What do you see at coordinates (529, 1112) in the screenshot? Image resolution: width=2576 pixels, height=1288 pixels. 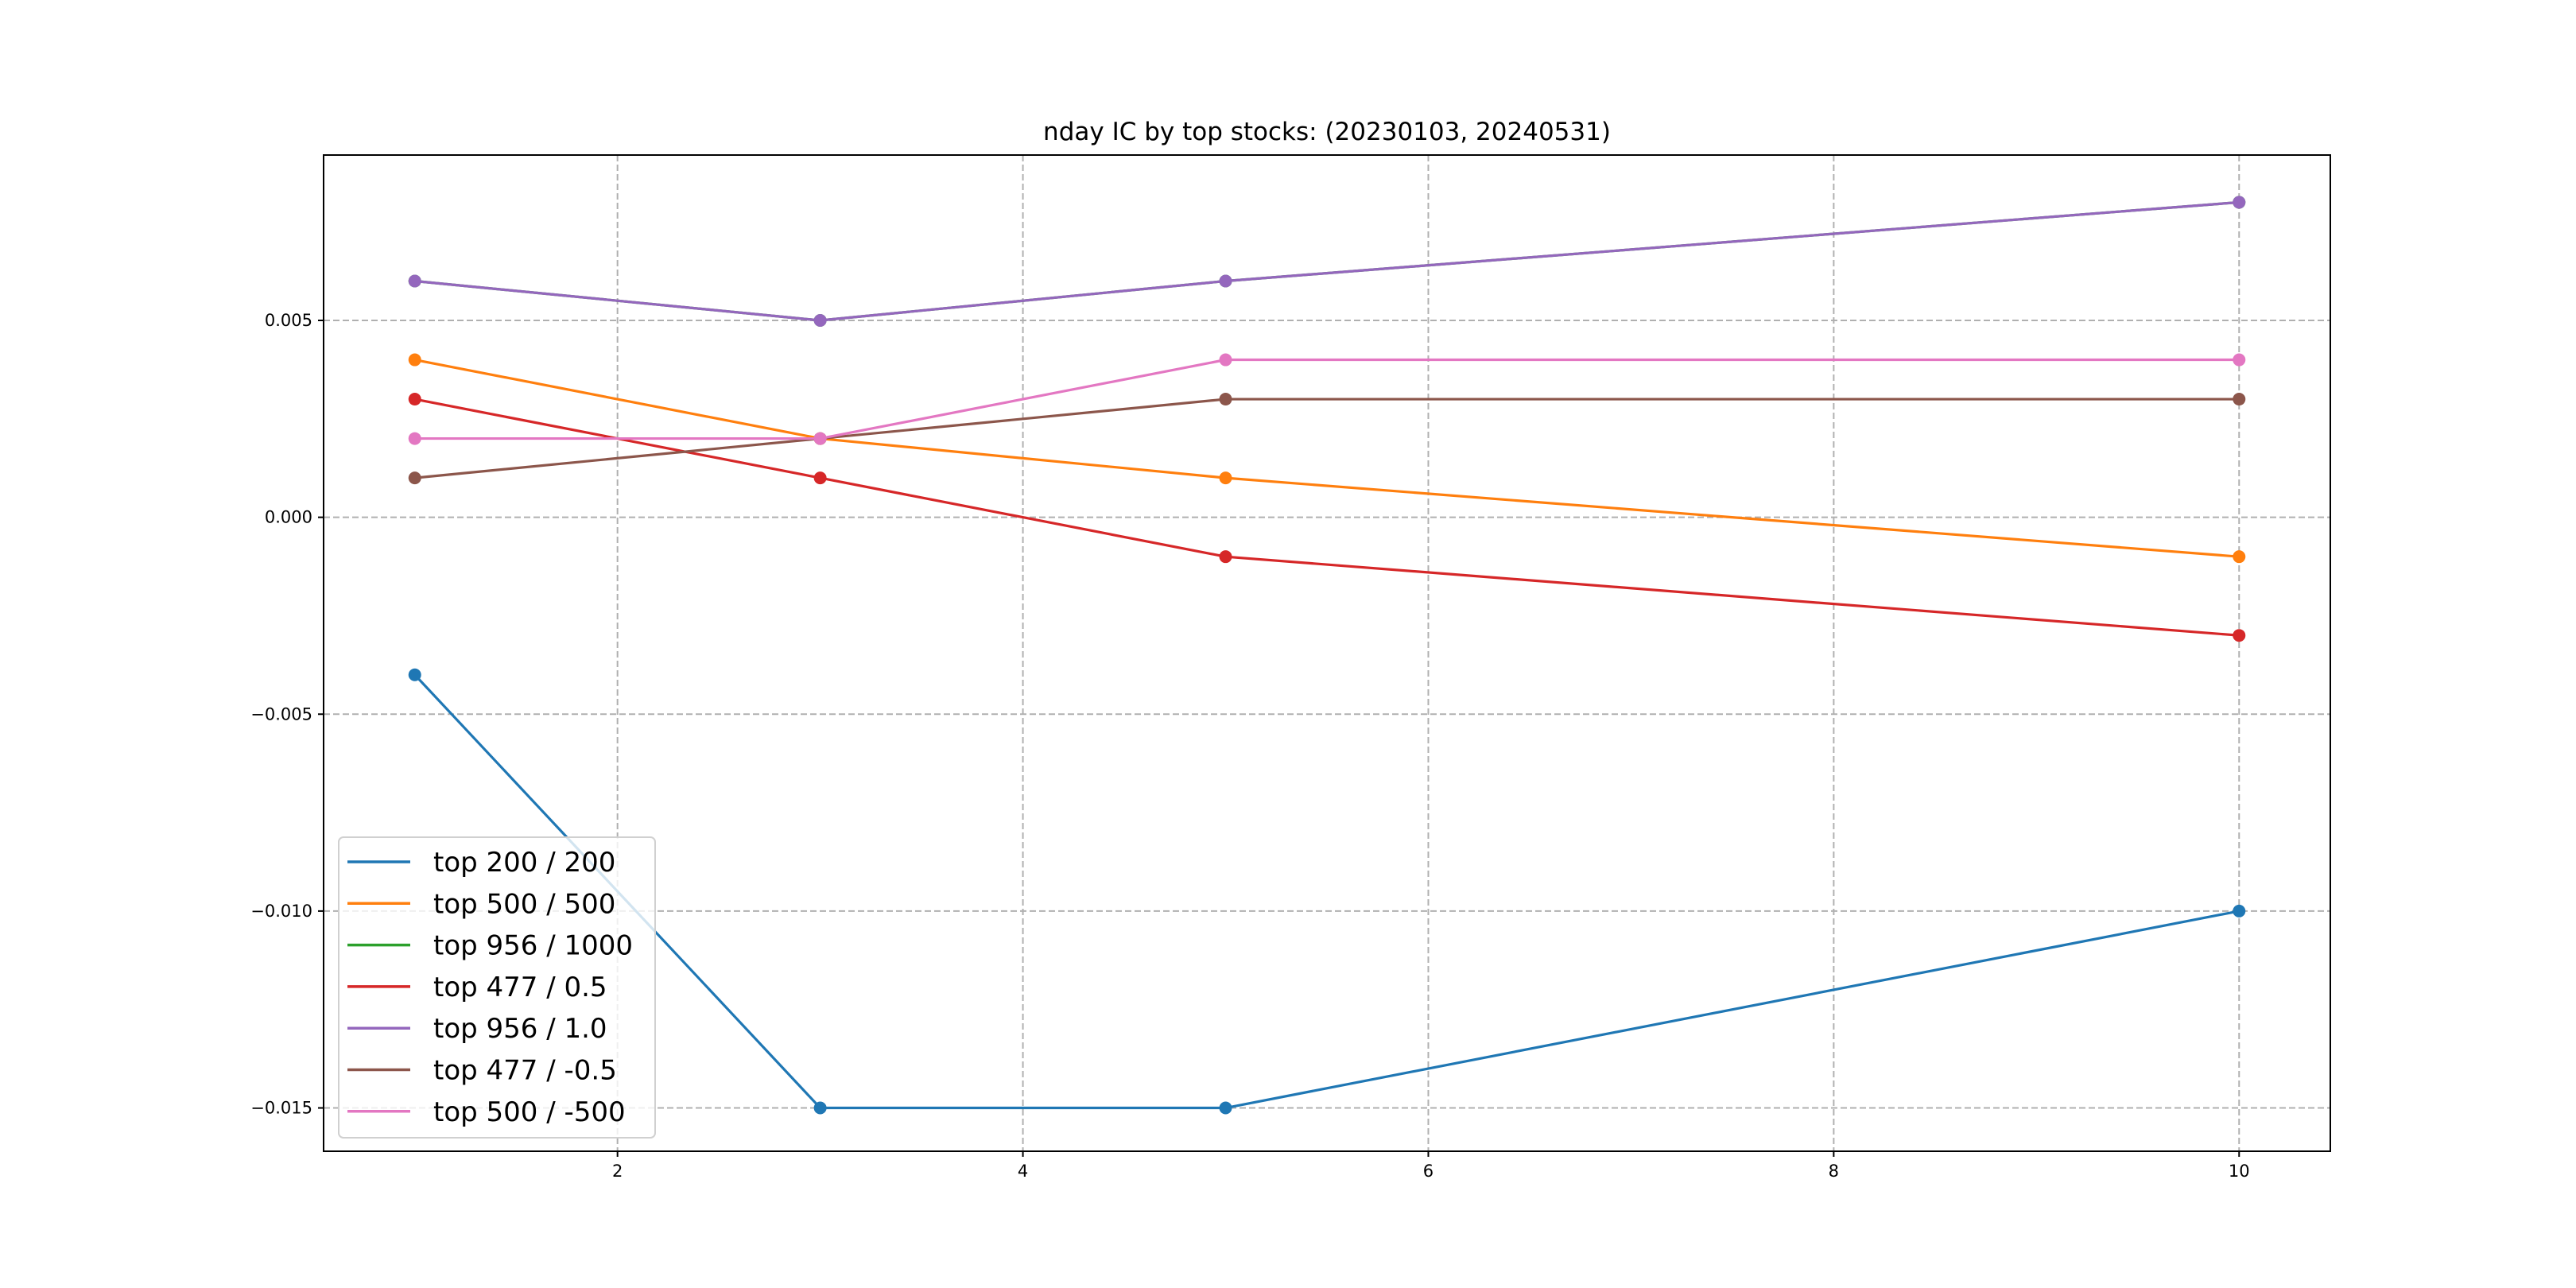 I see `legend-label: top 500 / -500` at bounding box center [529, 1112].